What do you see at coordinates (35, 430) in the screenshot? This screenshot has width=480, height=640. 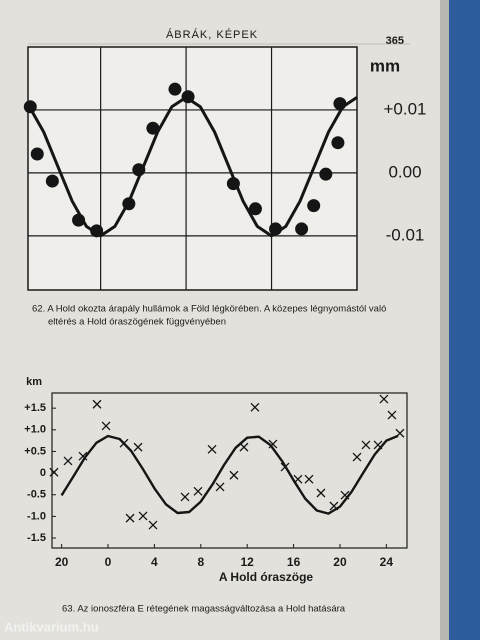 I see `y-tick-label: +1.0` at bounding box center [35, 430].